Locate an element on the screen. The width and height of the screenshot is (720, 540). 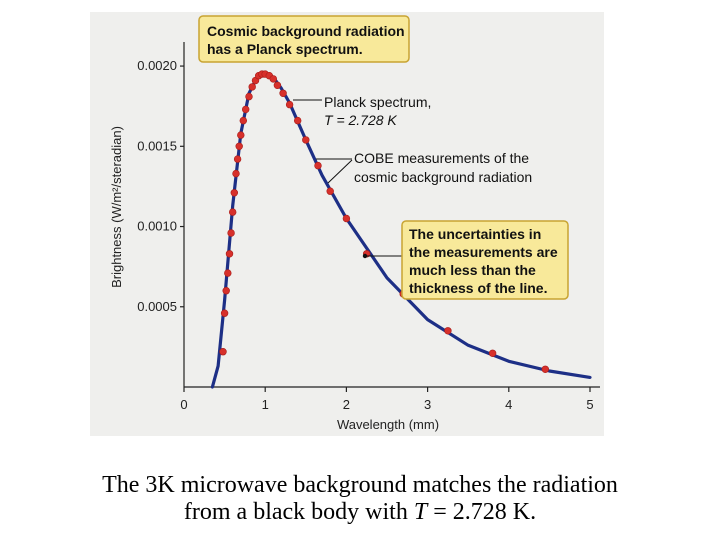
x-tick-label: 4 is located at coordinates (508, 404).